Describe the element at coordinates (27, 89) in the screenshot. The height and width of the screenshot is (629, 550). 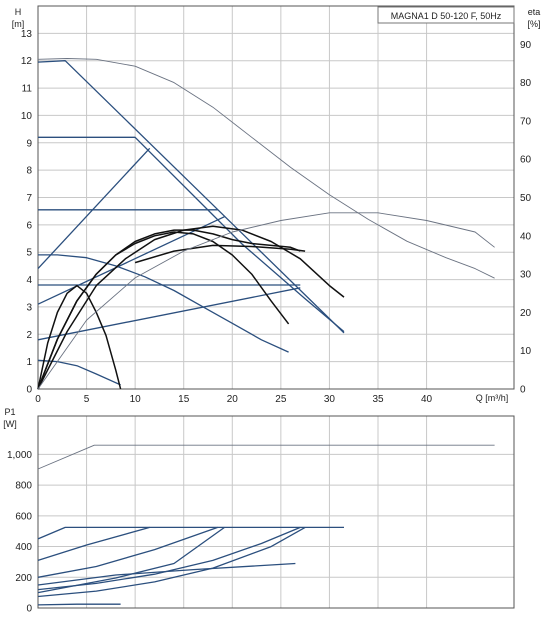
I see `upper-y-tick-label: 11` at that location.